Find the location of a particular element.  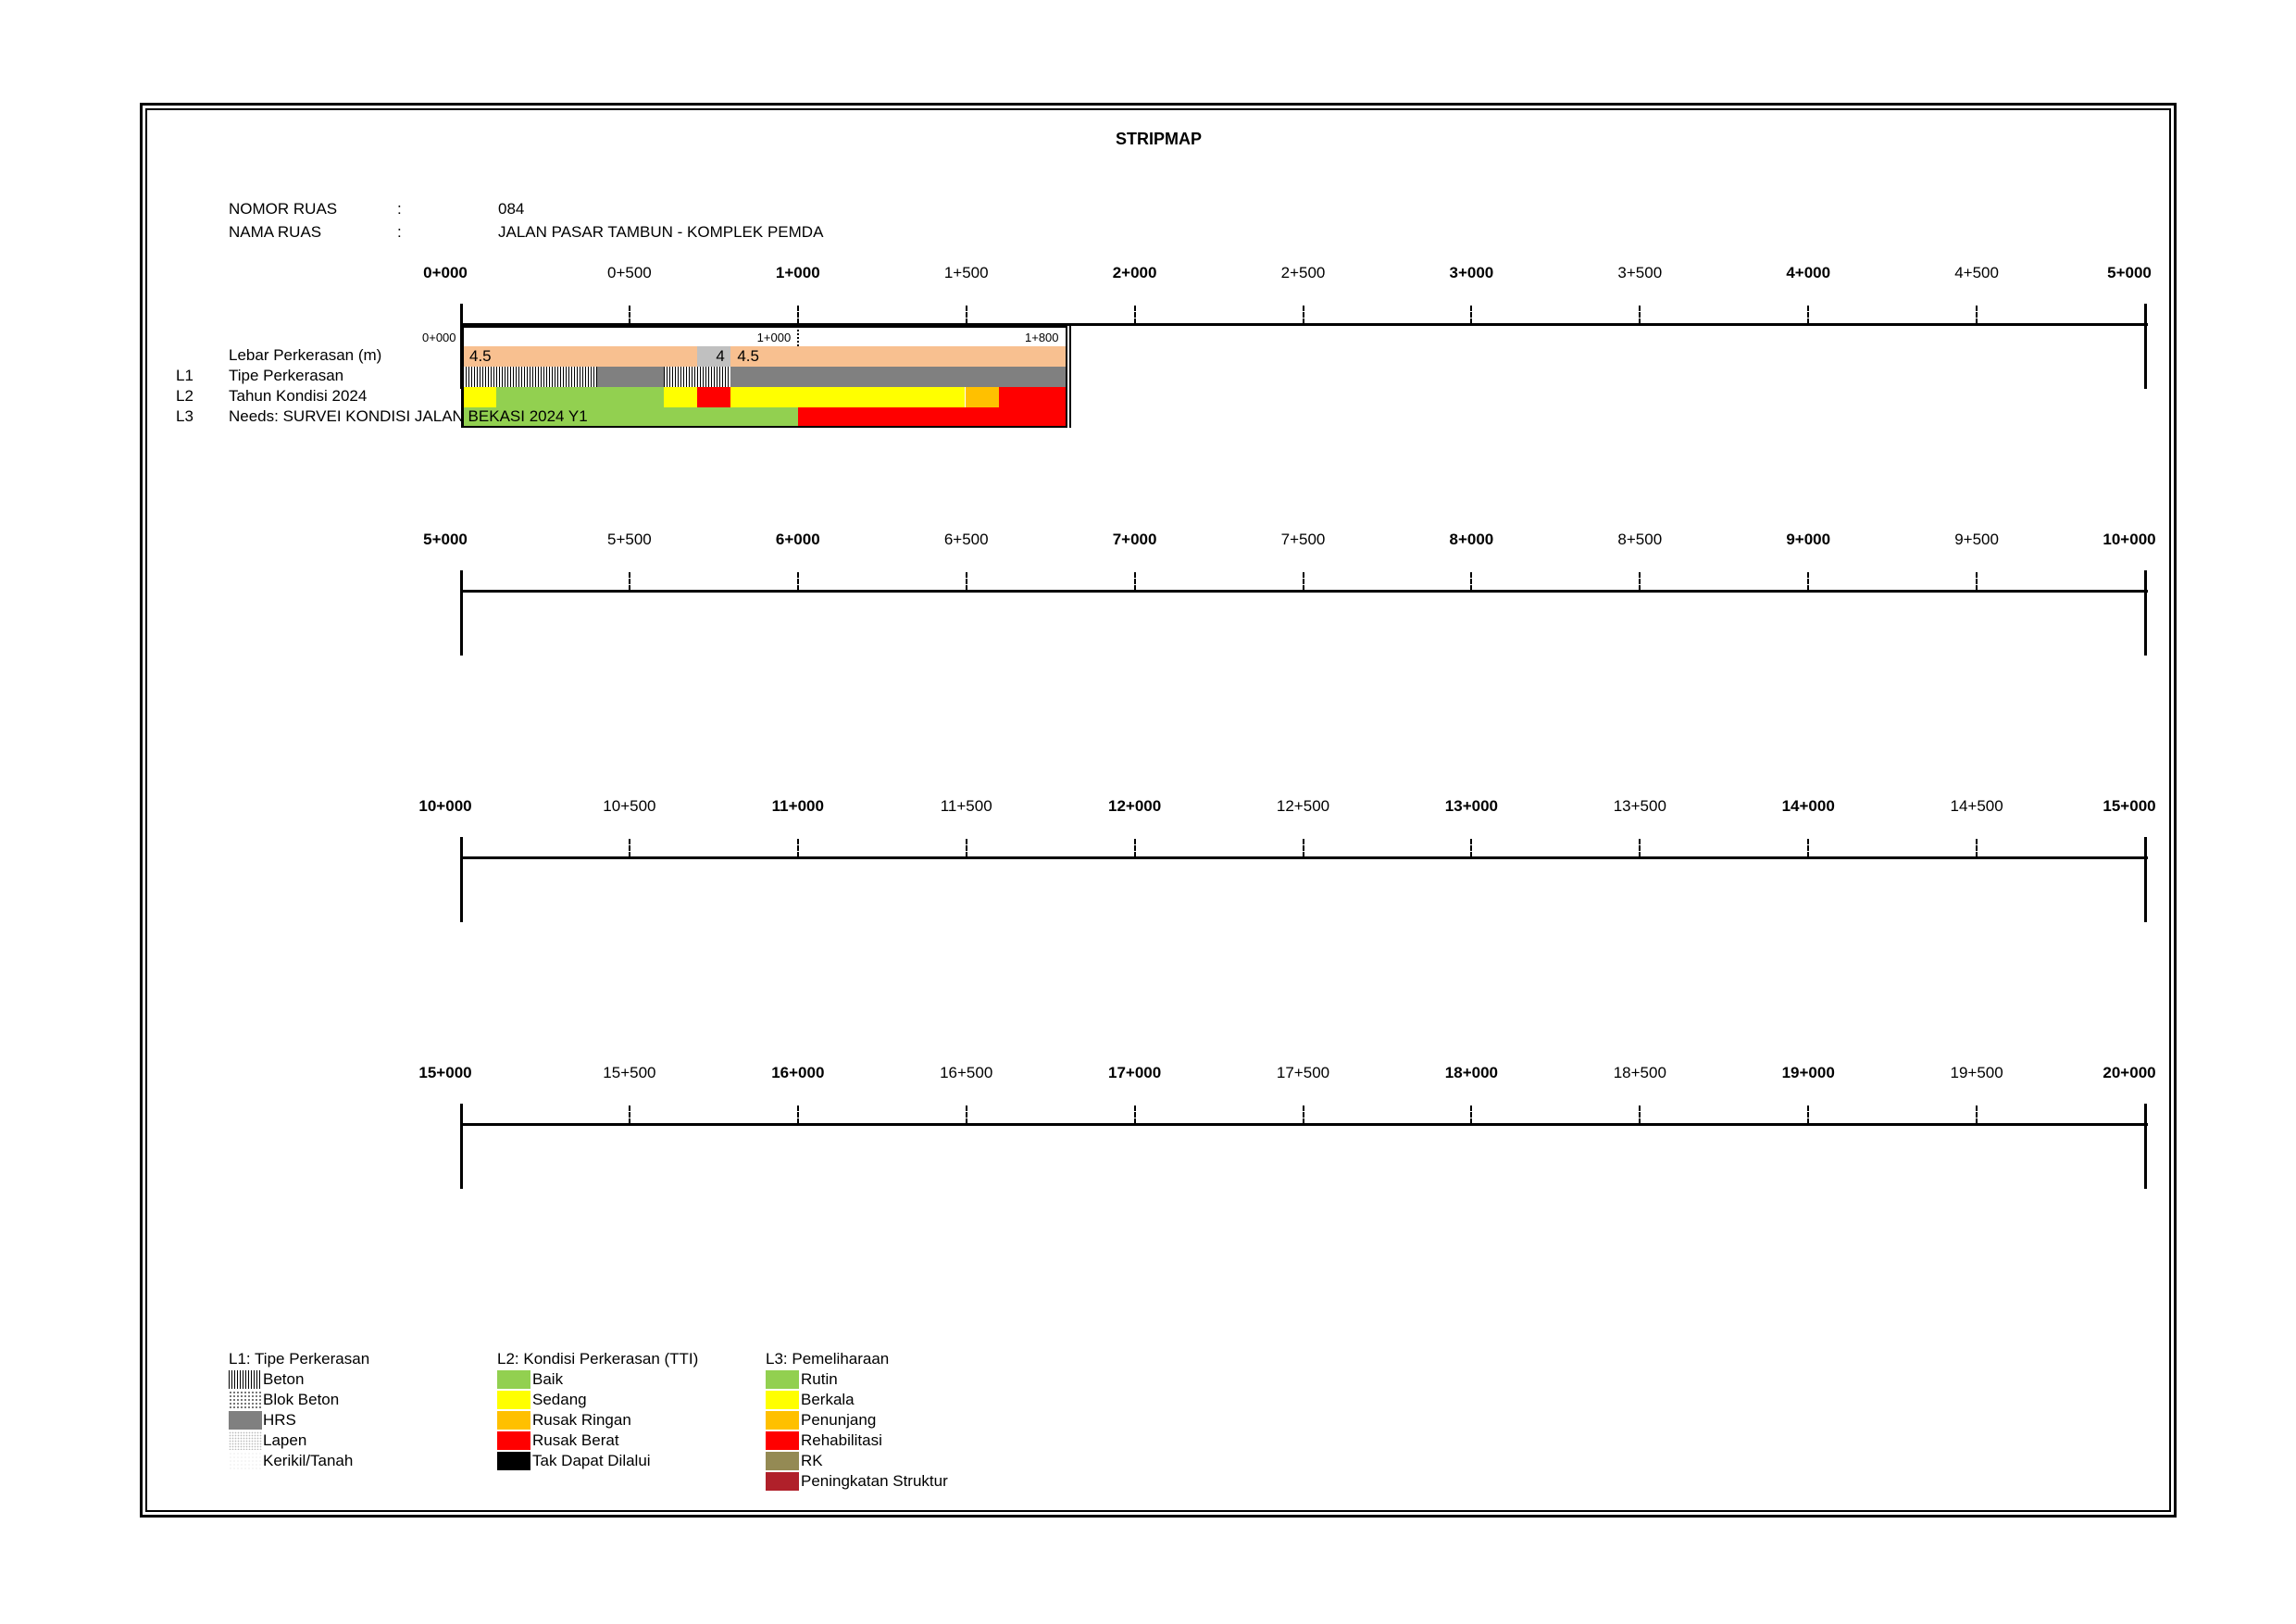

segment-scale-mid: 1+000 is located at coordinates (774, 337).